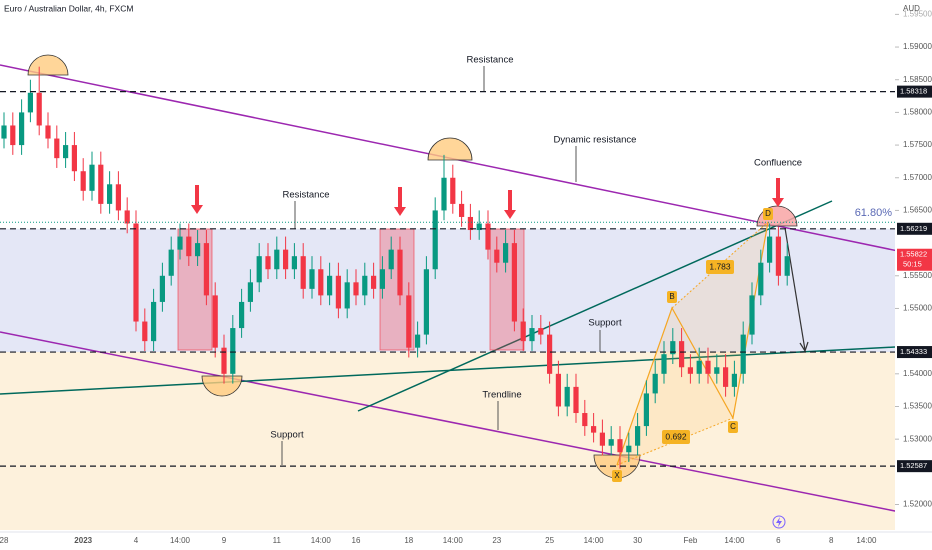  What do you see at coordinates (510, 204) in the screenshot?
I see `down-arrow` at bounding box center [510, 204].